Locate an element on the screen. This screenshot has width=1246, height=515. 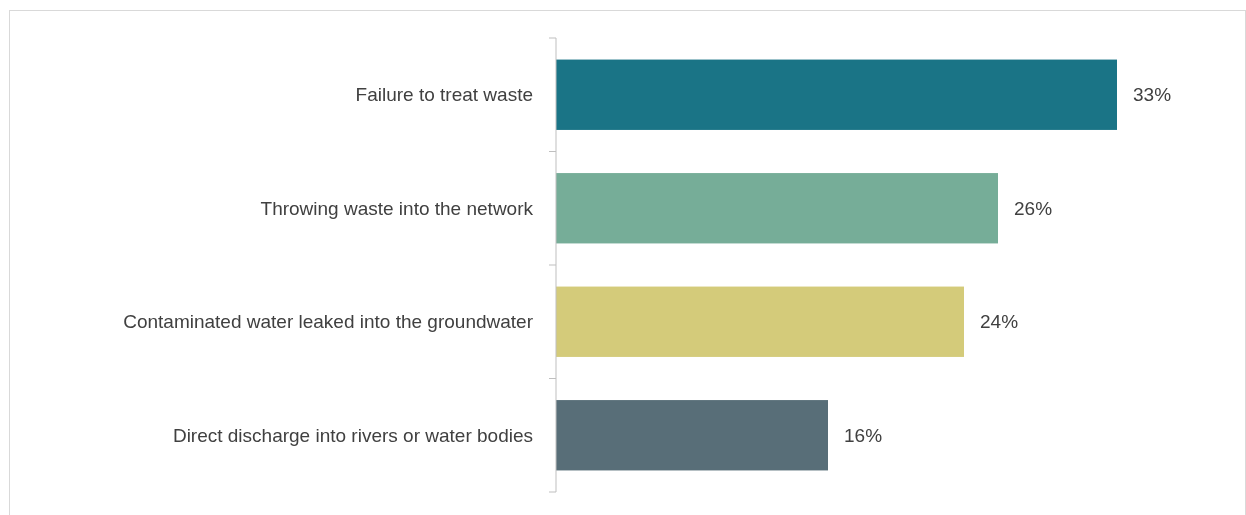
data-label: 24% is located at coordinates (999, 322).